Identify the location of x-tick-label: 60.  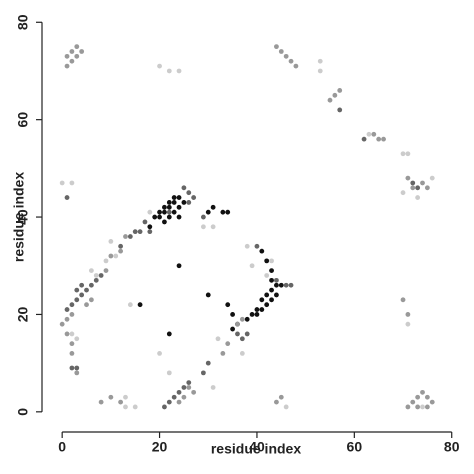
(355, 447).